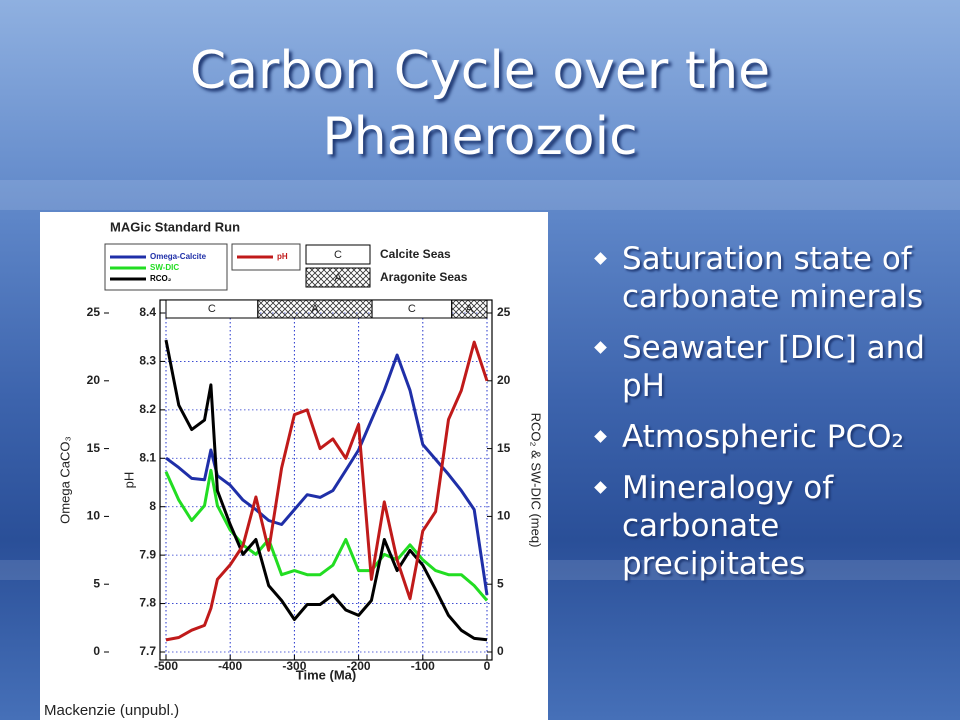 Image resolution: width=960 pixels, height=720 pixels. Describe the element at coordinates (147, 457) in the screenshot. I see `y3-tick-label: 8.1` at that location.